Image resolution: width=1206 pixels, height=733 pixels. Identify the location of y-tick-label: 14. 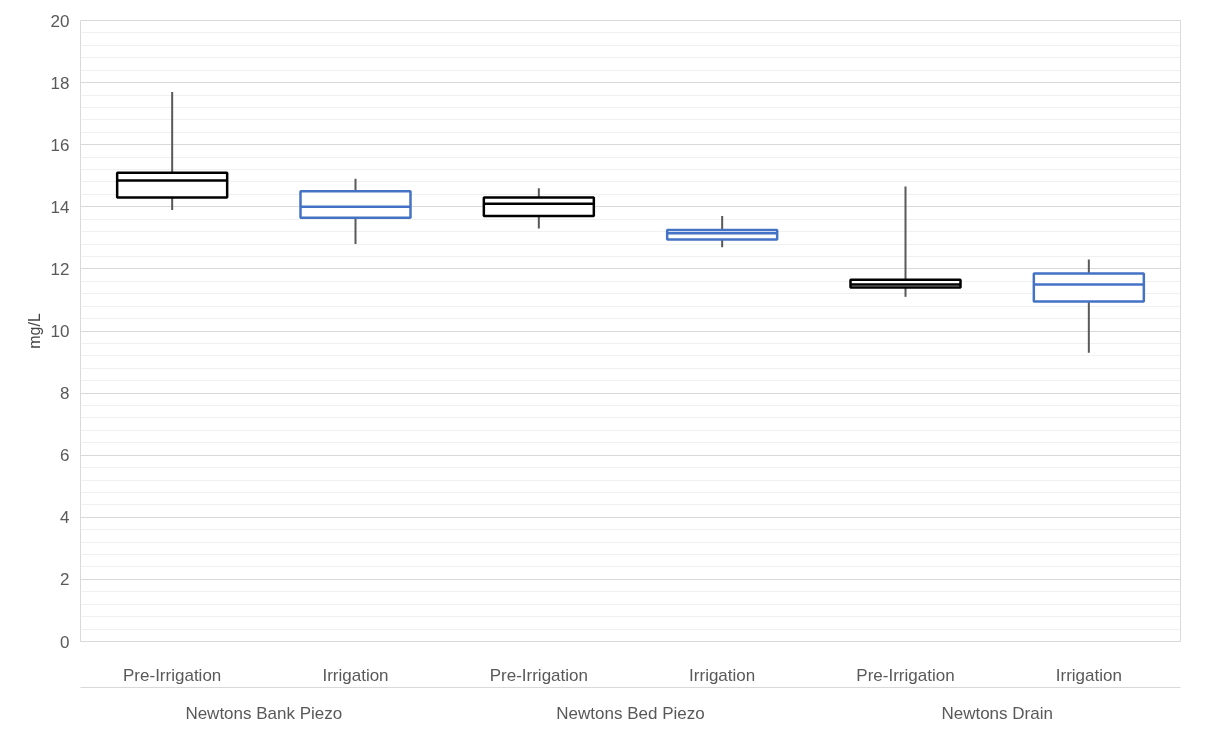
(60, 207).